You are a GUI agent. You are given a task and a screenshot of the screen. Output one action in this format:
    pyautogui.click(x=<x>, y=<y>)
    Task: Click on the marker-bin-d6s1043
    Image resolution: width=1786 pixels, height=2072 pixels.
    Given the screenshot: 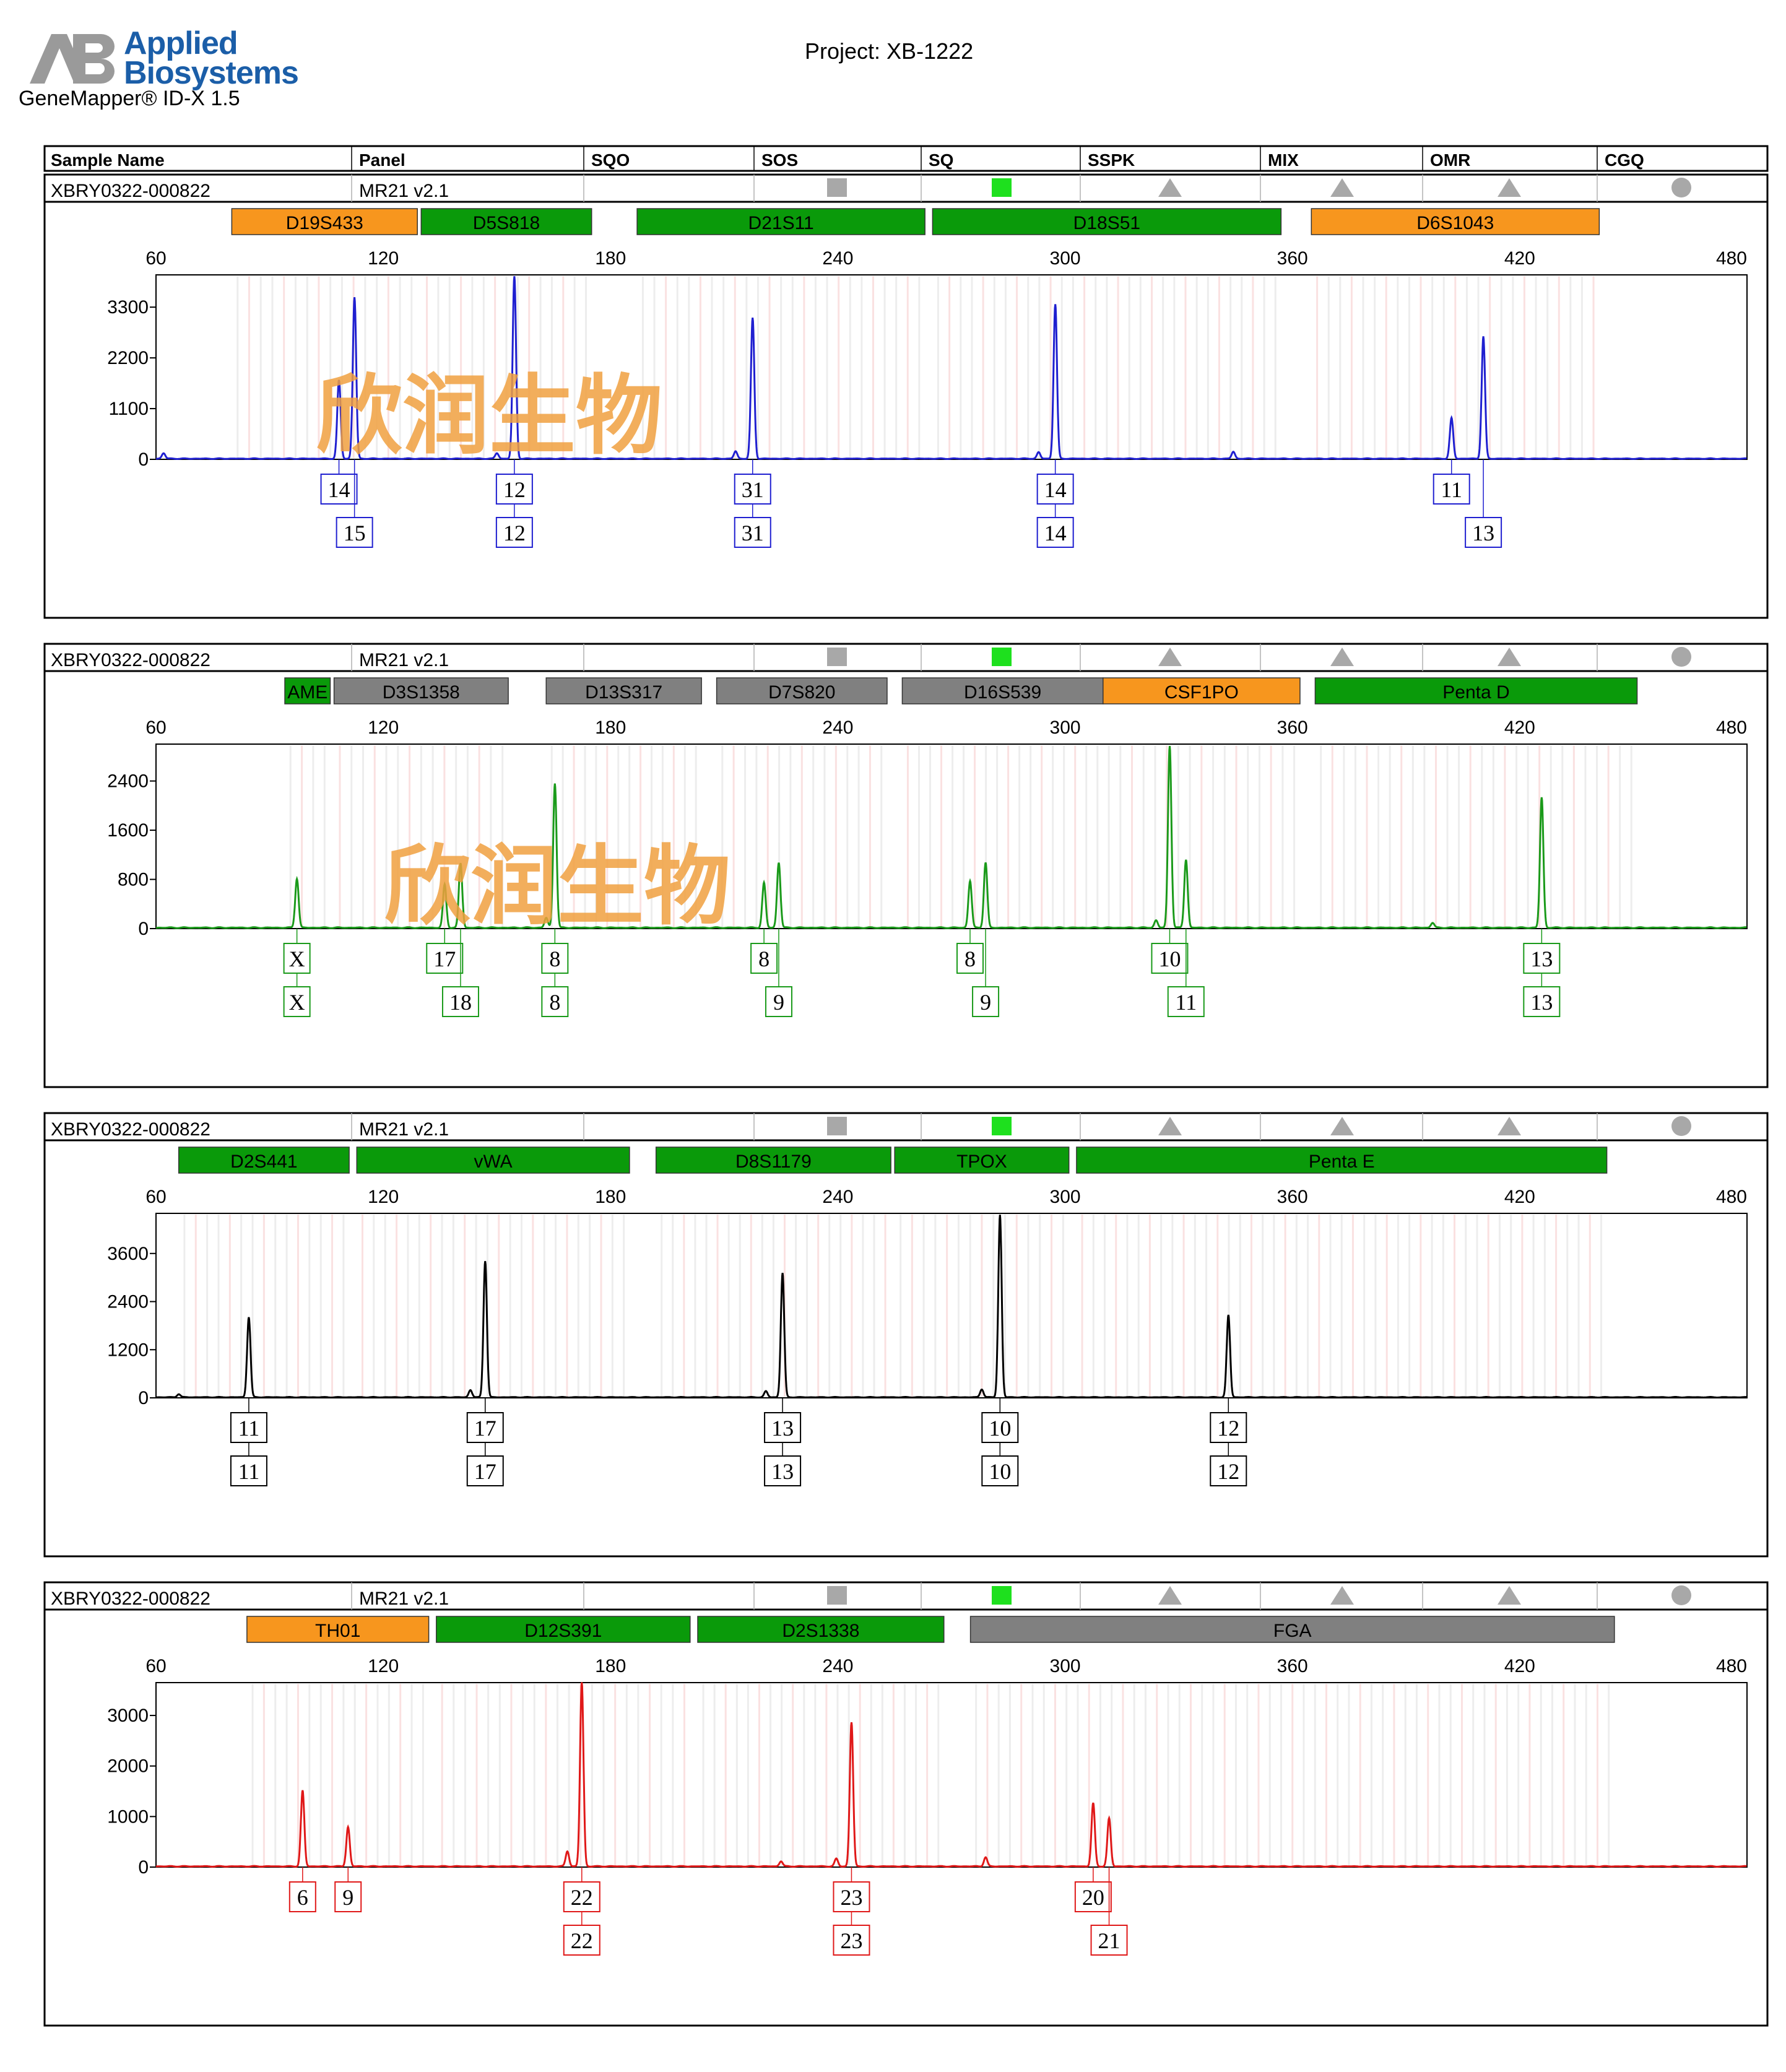 What is the action you would take?
    pyautogui.click(x=1456, y=221)
    